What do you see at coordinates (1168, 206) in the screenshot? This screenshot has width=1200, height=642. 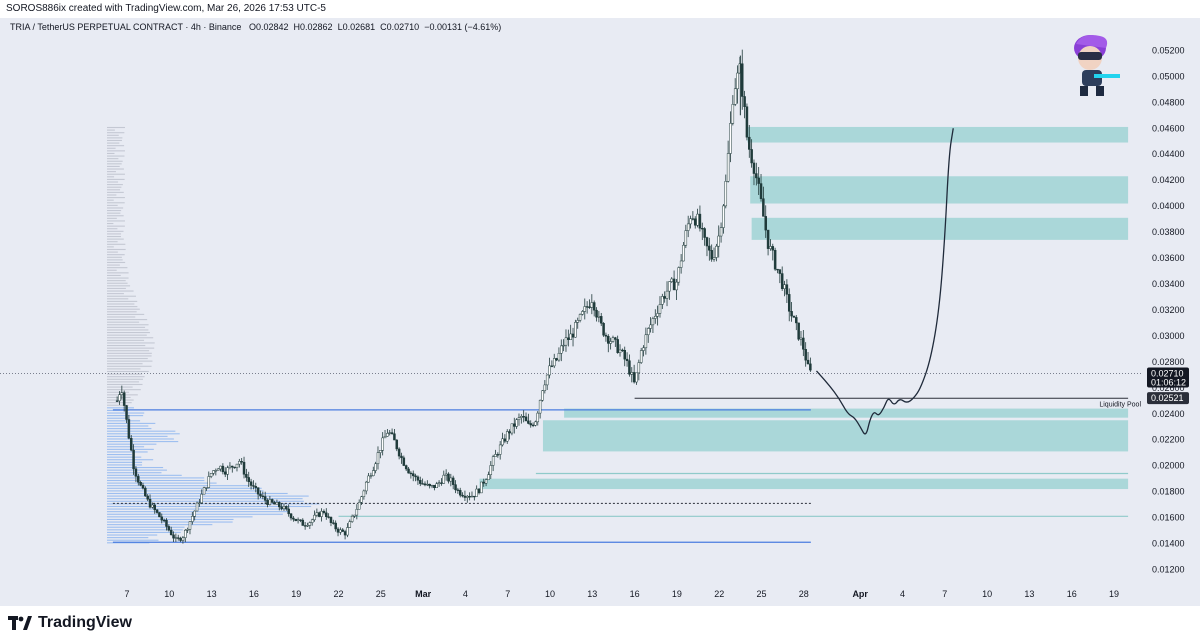 I see `y-tick-label: 0.04000` at bounding box center [1168, 206].